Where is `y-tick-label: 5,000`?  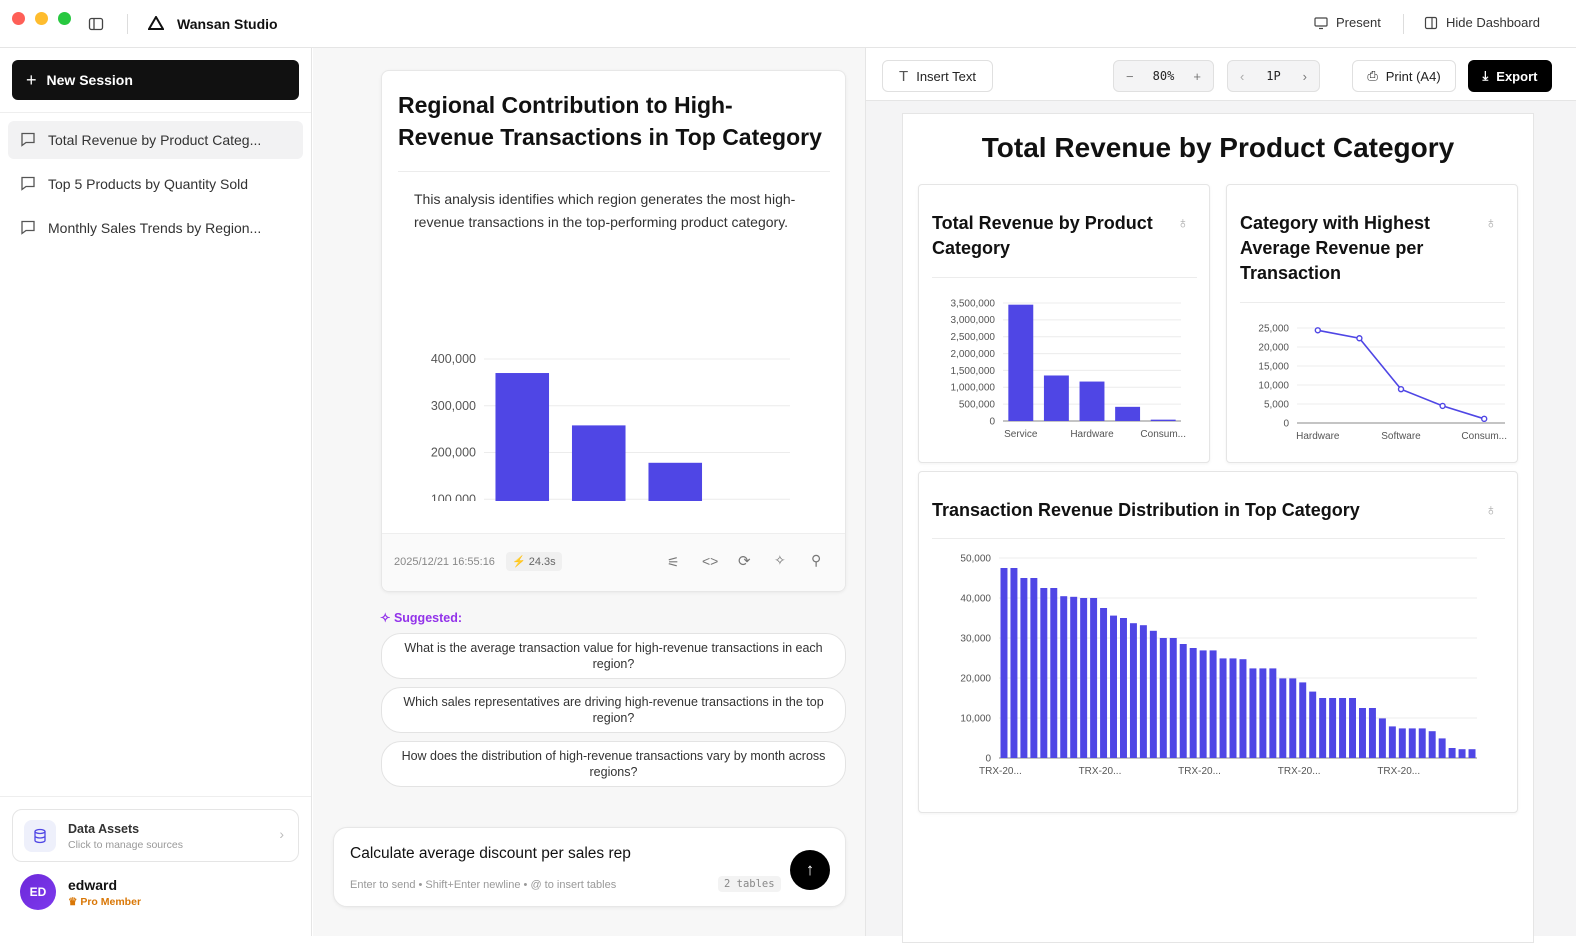 y-tick-label: 5,000 is located at coordinates (1276, 404).